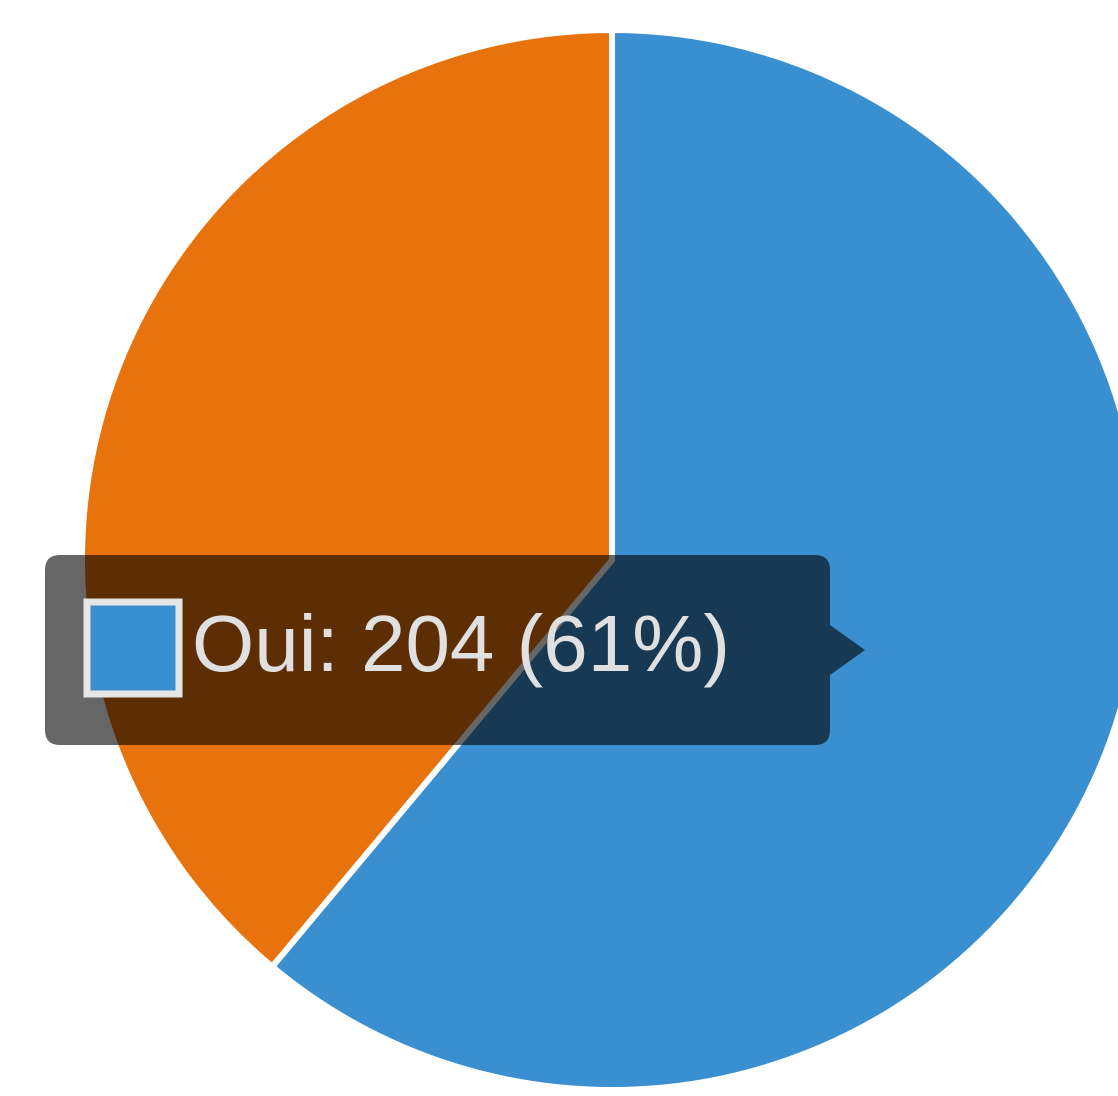  I want to click on tooltip-box, so click(455, 650).